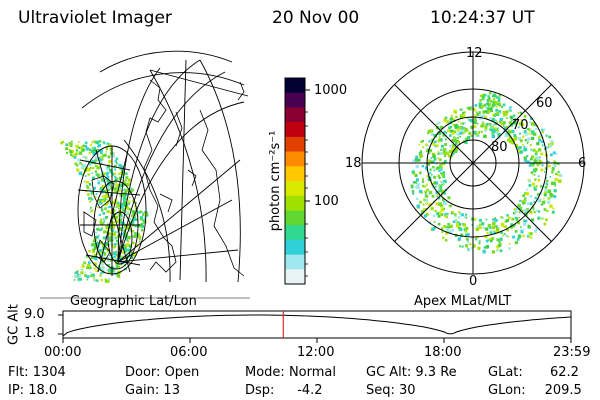  Describe the element at coordinates (133, 301) in the screenshot. I see `geo-panel-label: Geographic Lat/Lon` at that location.